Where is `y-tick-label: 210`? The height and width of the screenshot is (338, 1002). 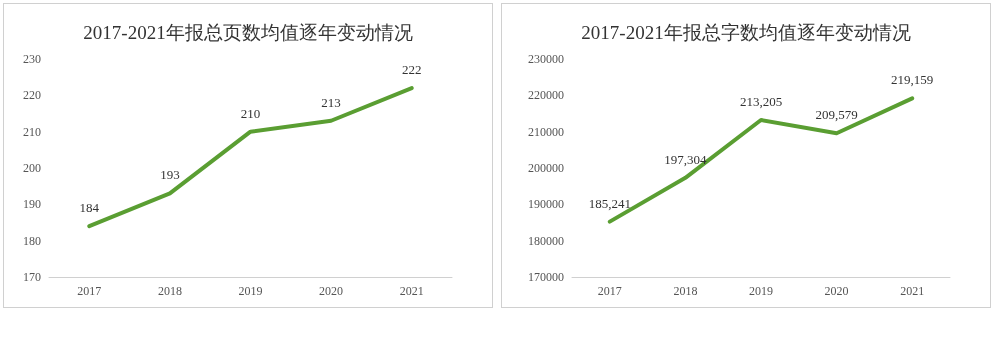
y-tick-label: 210 is located at coordinates (32, 131).